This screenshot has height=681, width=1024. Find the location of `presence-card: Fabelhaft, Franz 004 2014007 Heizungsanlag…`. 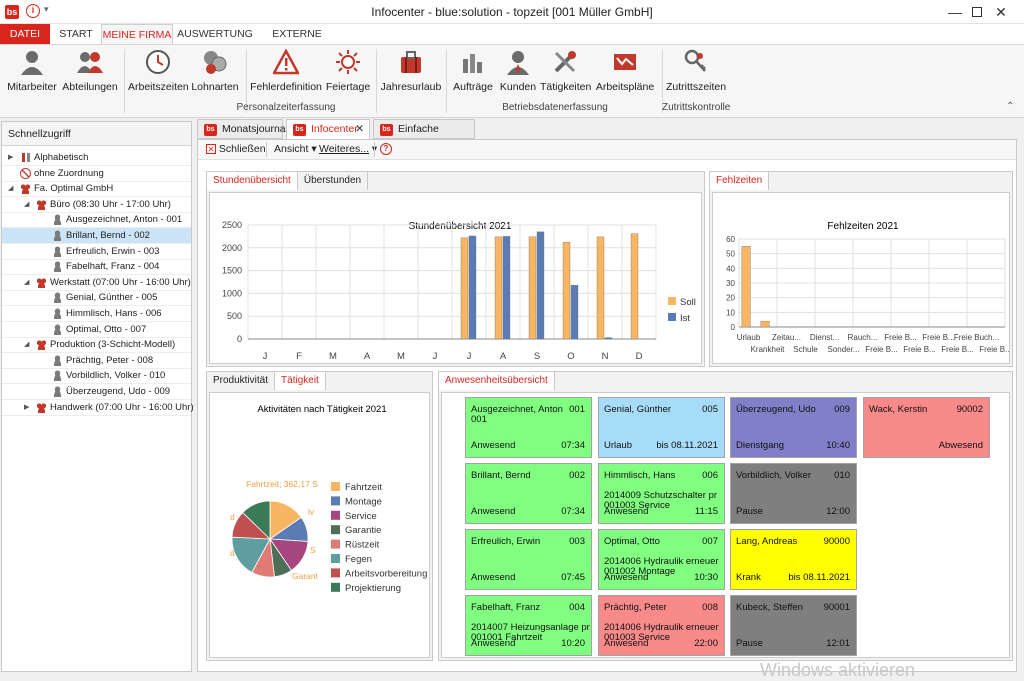

presence-card: Fabelhaft, Franz 004 2014007 Heizungsanlag… is located at coordinates (528, 625).